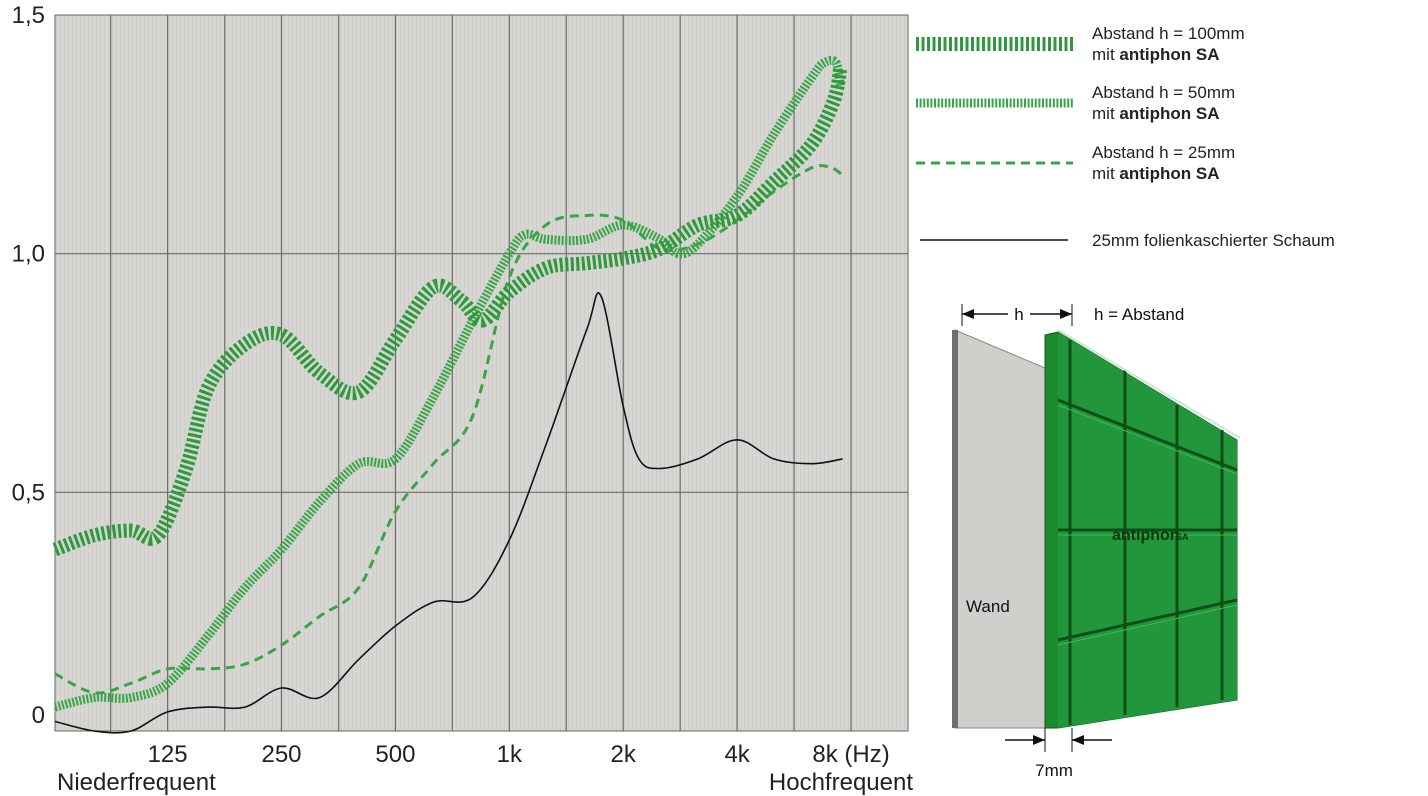  Describe the element at coordinates (1147, 525) in the screenshot. I see `panel-grid-highlights` at that location.